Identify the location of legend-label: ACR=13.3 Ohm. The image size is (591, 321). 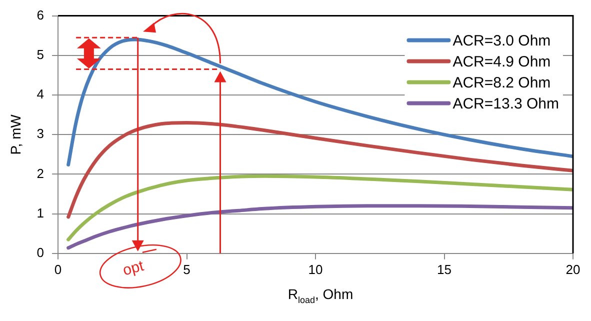
(505, 103).